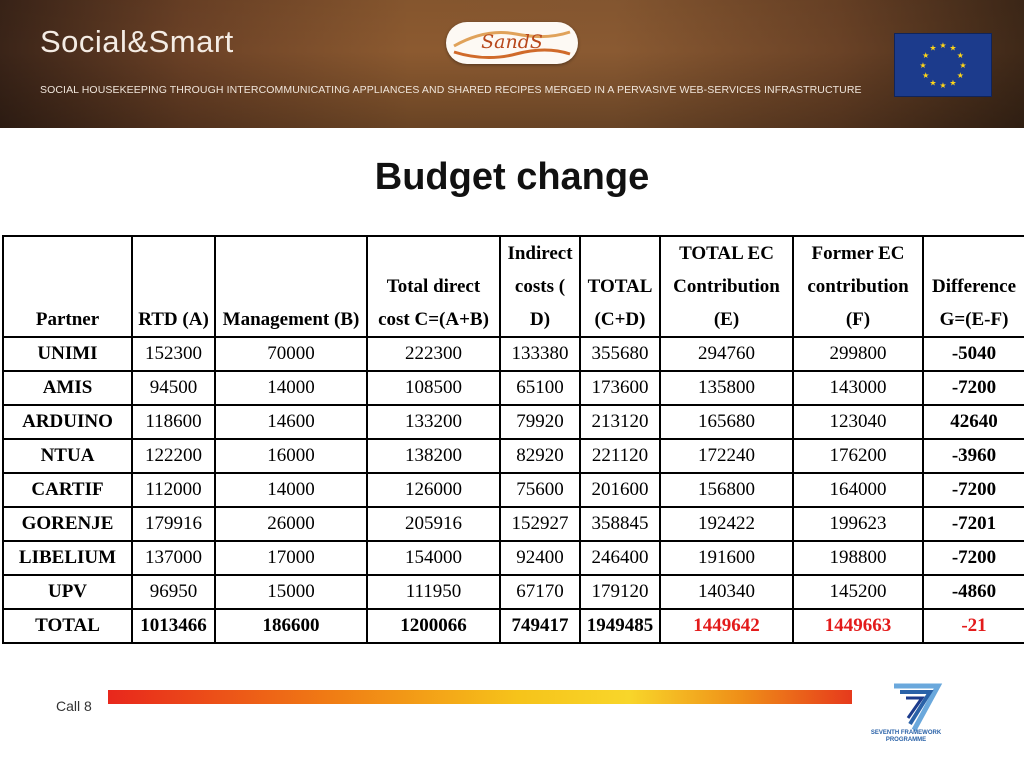  I want to click on column-header-line: RTD (A), so click(173, 319).